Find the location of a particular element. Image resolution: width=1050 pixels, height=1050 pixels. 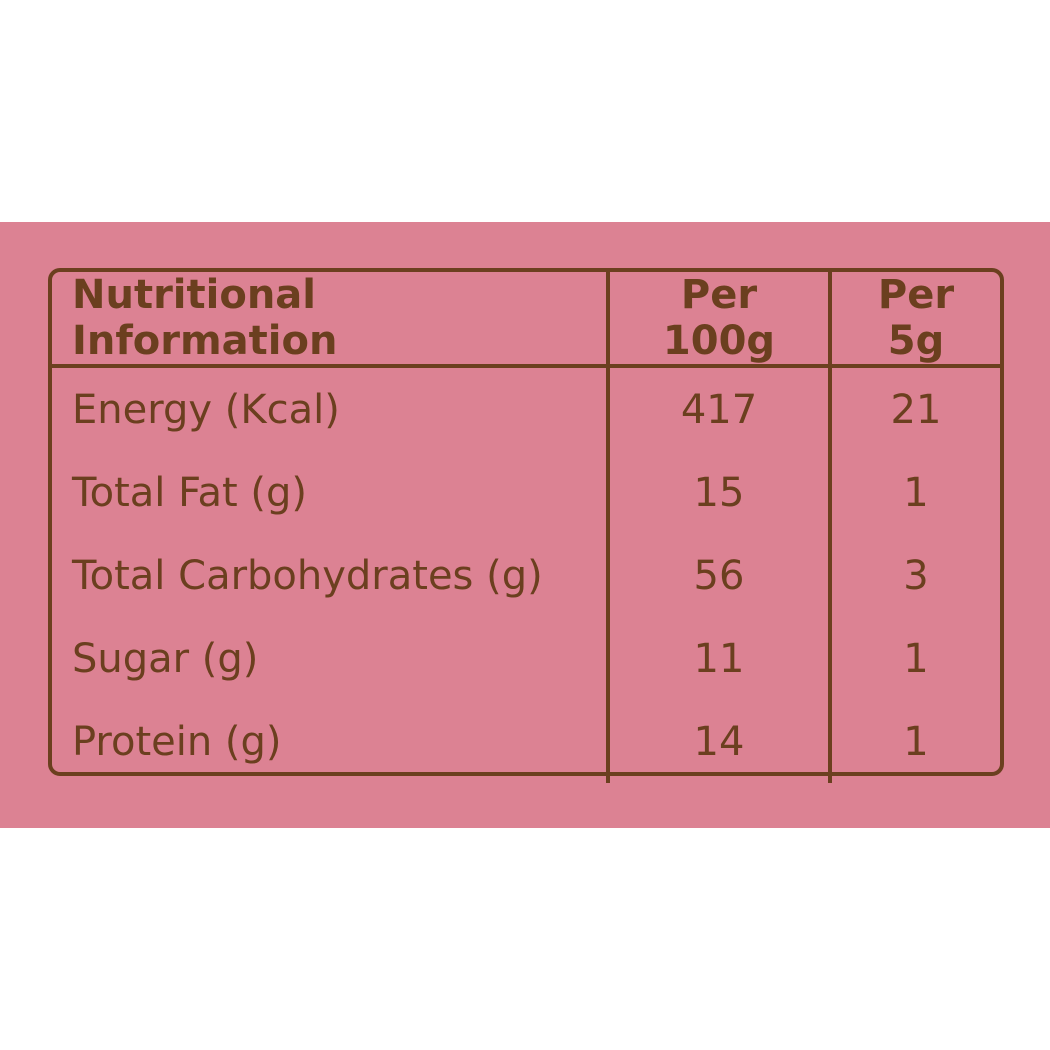

value-cell: 15 is located at coordinates (718, 492).